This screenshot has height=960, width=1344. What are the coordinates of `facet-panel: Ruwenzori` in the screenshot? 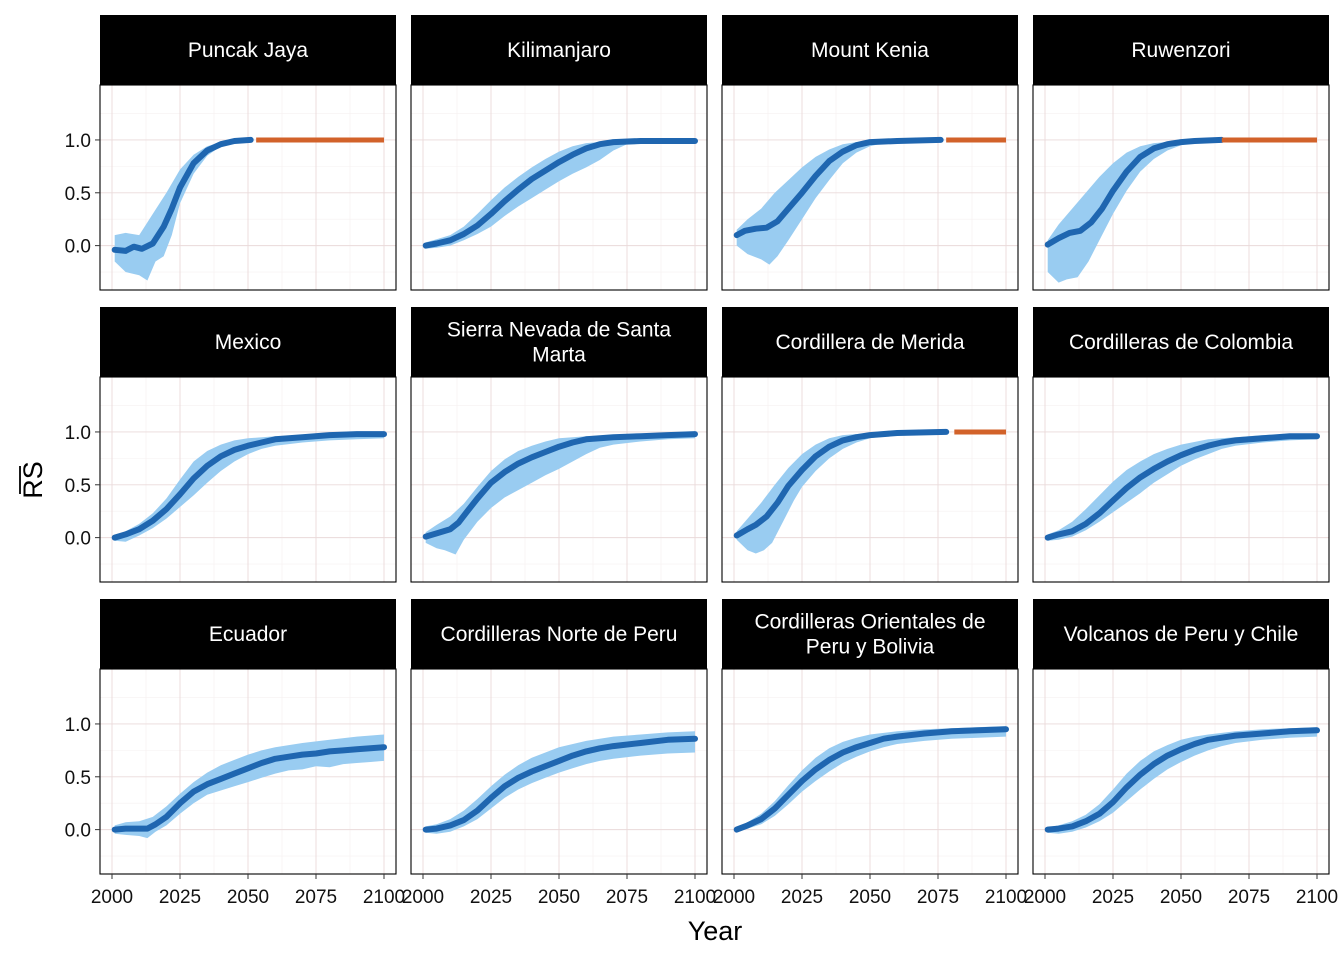 It's located at (1181, 153).